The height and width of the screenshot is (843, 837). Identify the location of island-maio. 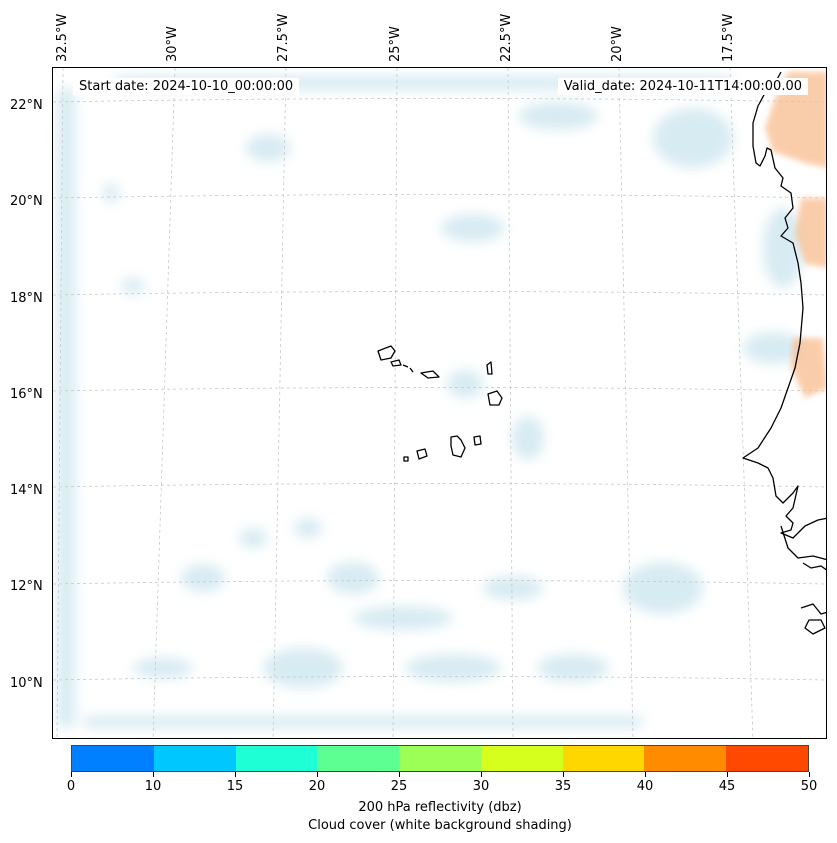
(477, 440).